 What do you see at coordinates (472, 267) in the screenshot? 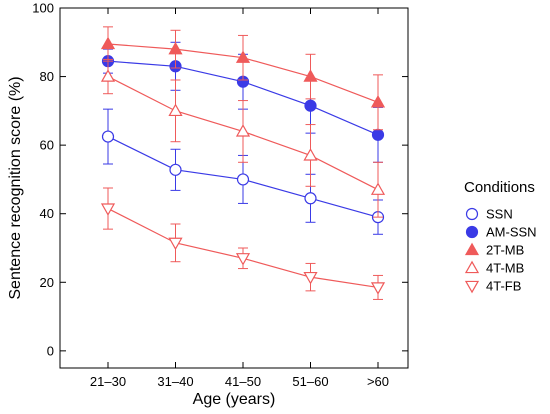
I see `legend-marker-4t-mb` at bounding box center [472, 267].